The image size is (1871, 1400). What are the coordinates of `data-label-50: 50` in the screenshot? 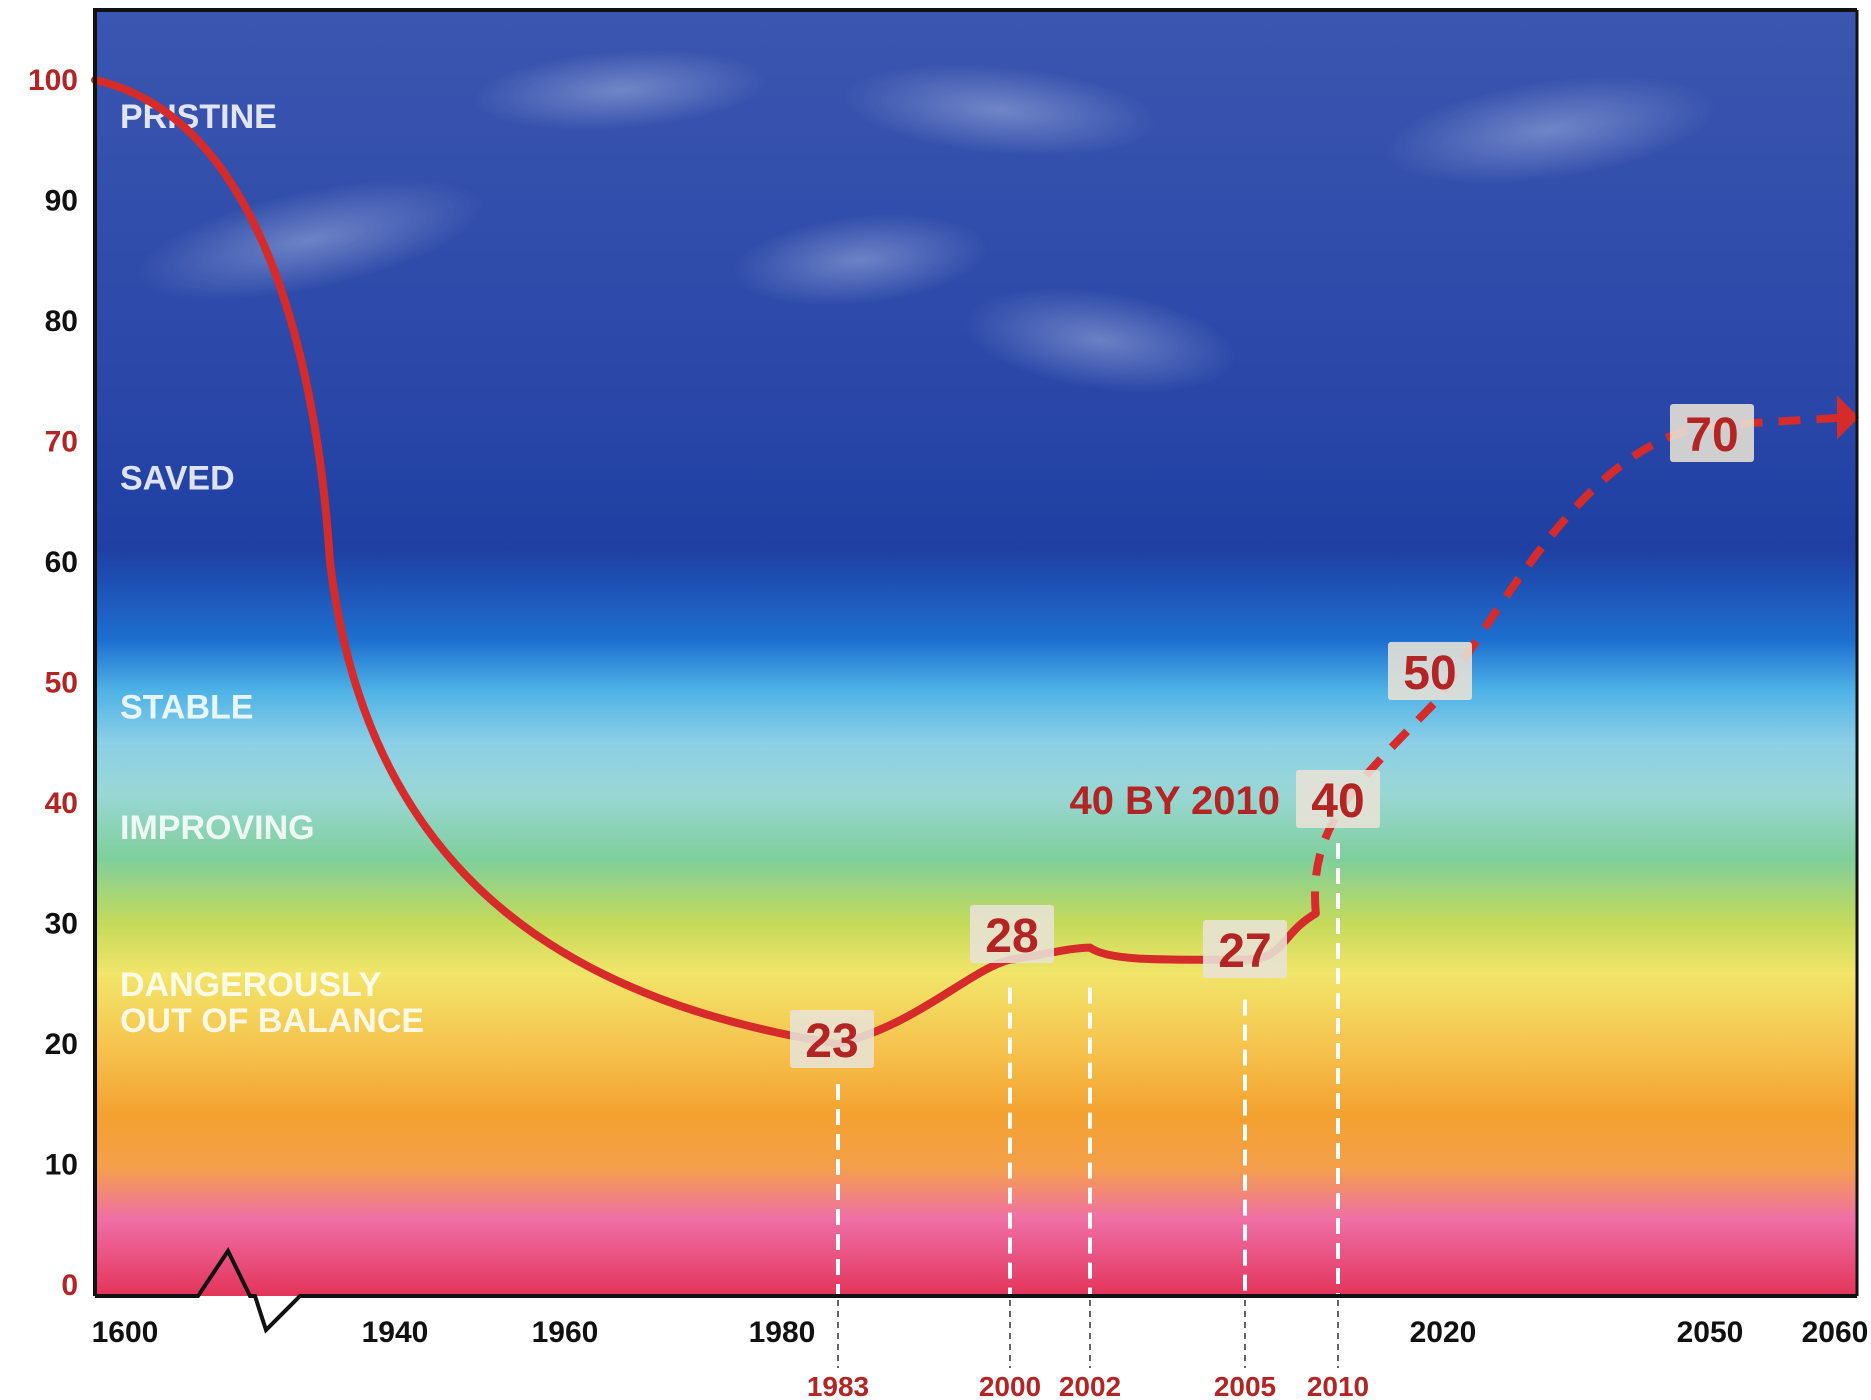 It's located at (1430, 671).